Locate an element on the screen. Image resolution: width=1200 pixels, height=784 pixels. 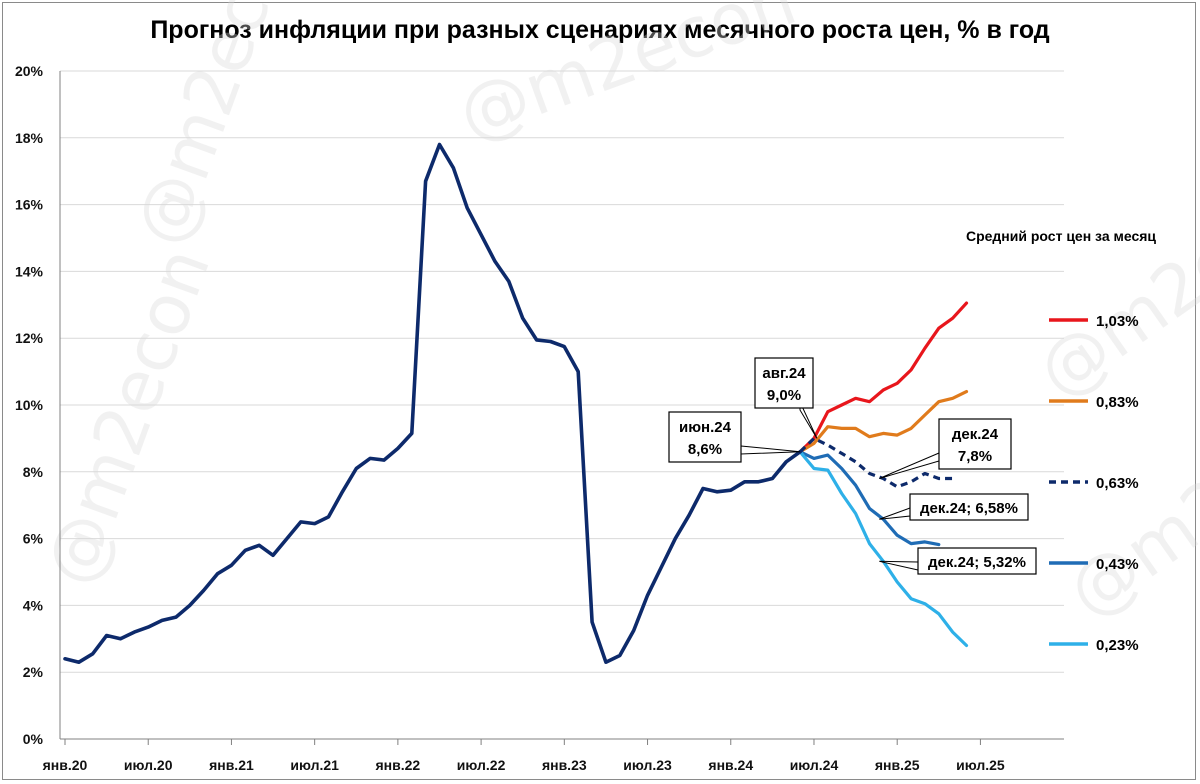
callout-text: дек.24; 6,58% is located at coordinates (969, 508).